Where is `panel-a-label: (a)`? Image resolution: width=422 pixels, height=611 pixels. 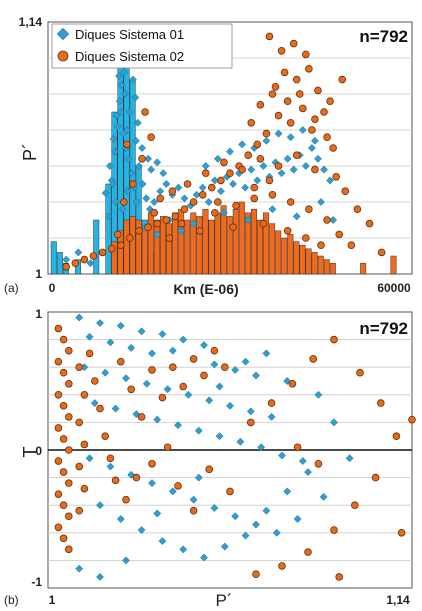
panel-a-label: (a) is located at coordinates (11, 288).